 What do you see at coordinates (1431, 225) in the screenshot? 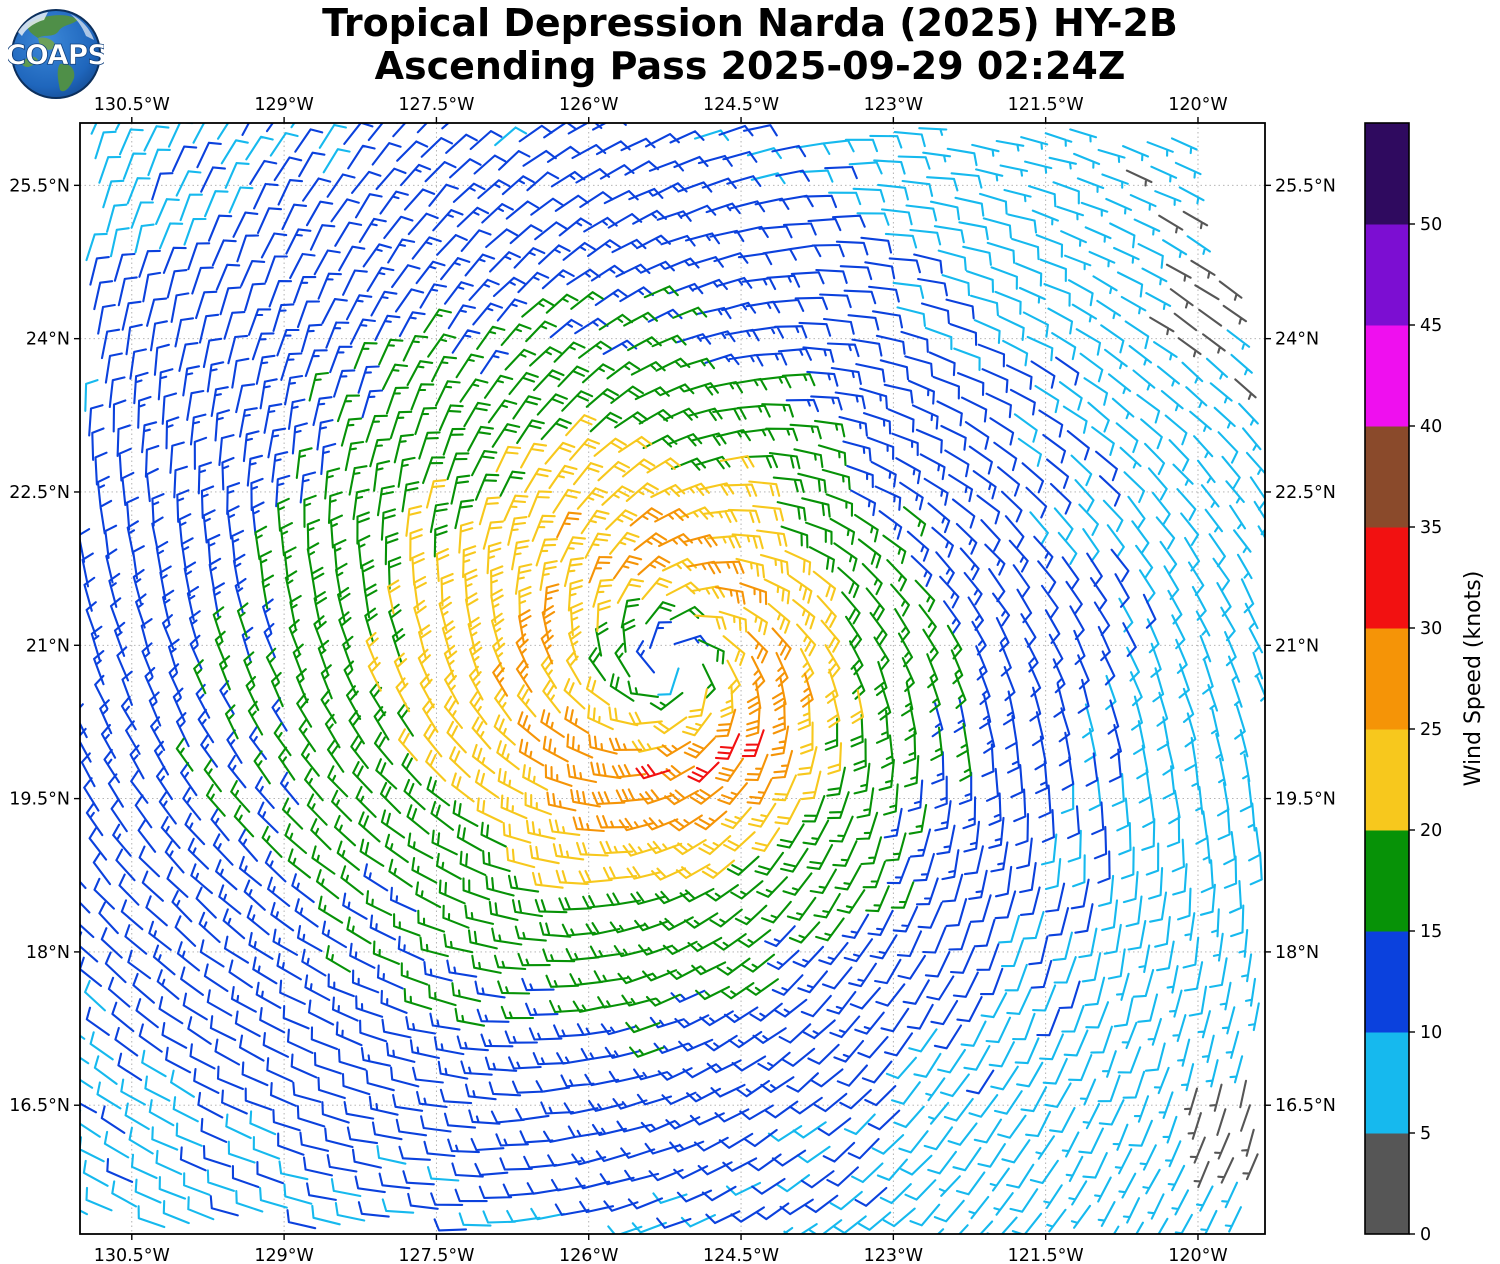
I see `colorbar-tick-label: 50` at bounding box center [1431, 225].